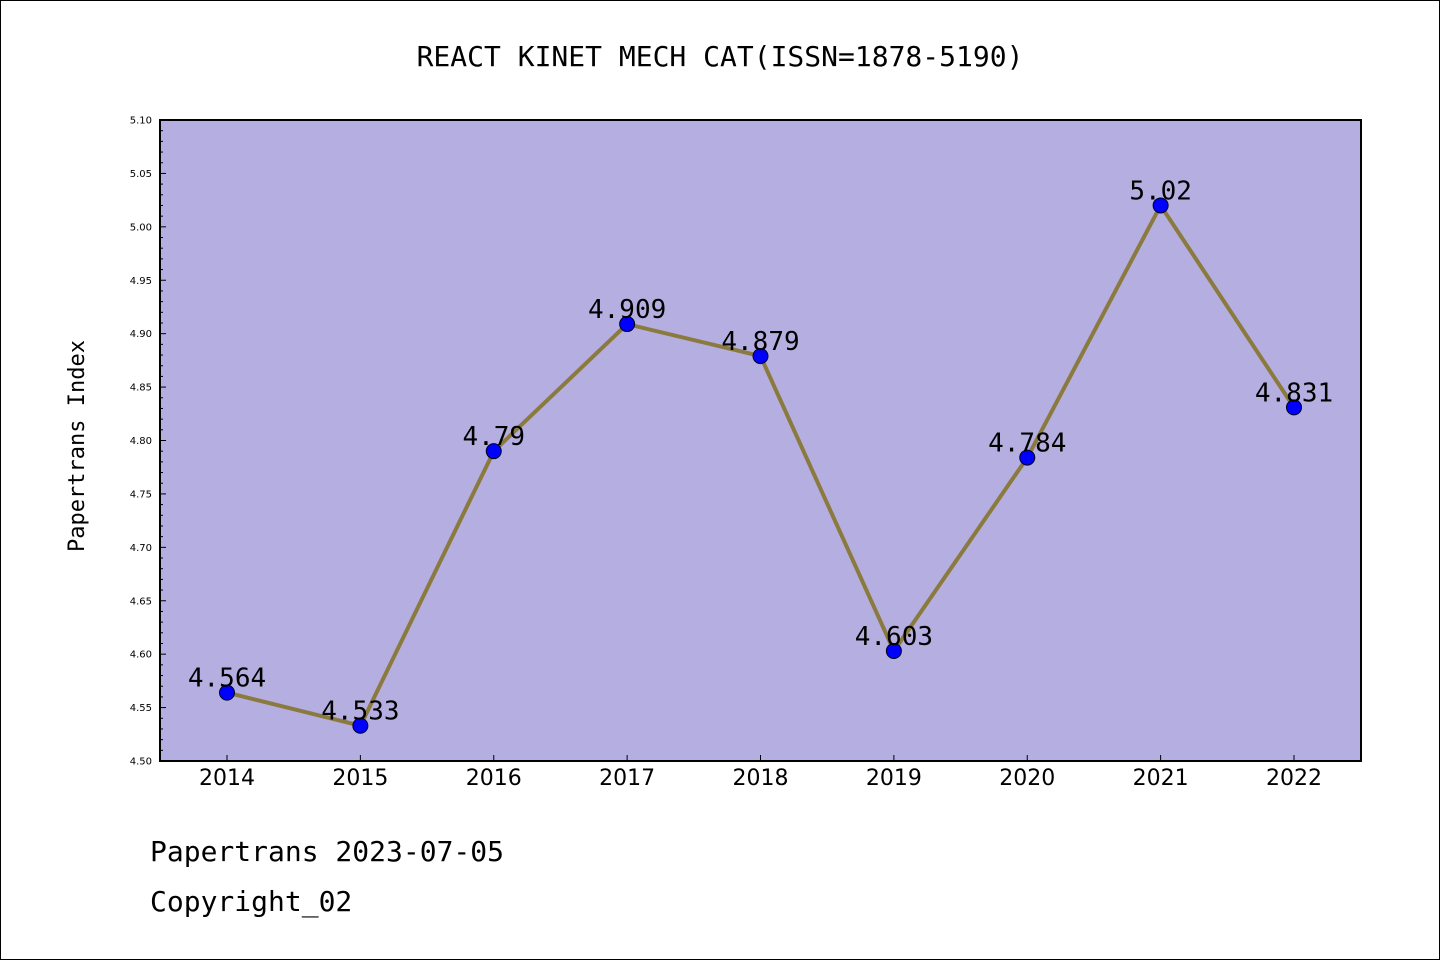  What do you see at coordinates (141, 334) in the screenshot?
I see `y-tick-label: 4.90` at bounding box center [141, 334].